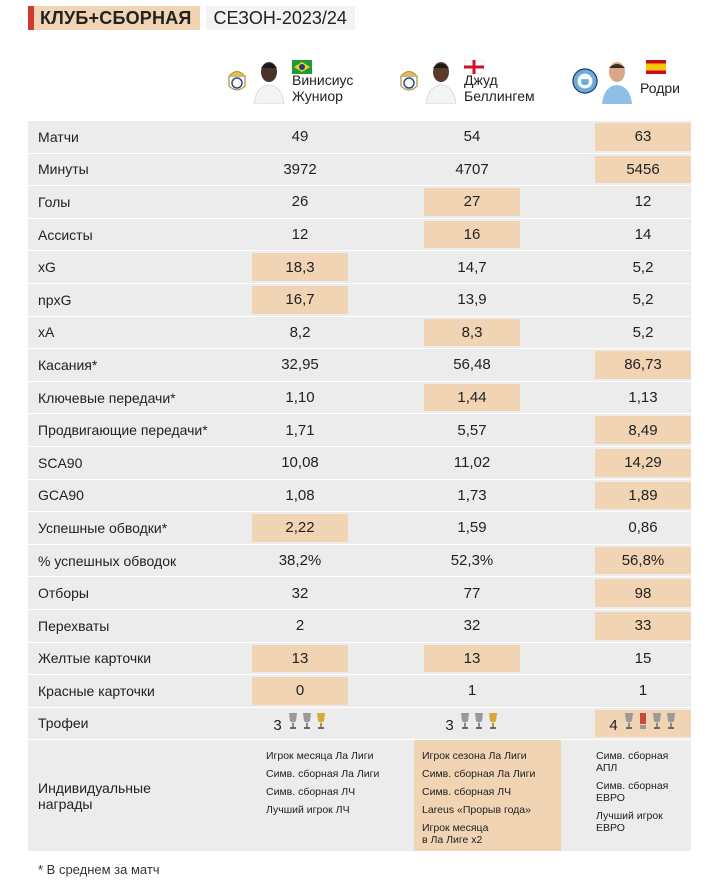  What do you see at coordinates (359, 137) in the screenshot?
I see `stat-row: Матчи 49 54 63` at bounding box center [359, 137].